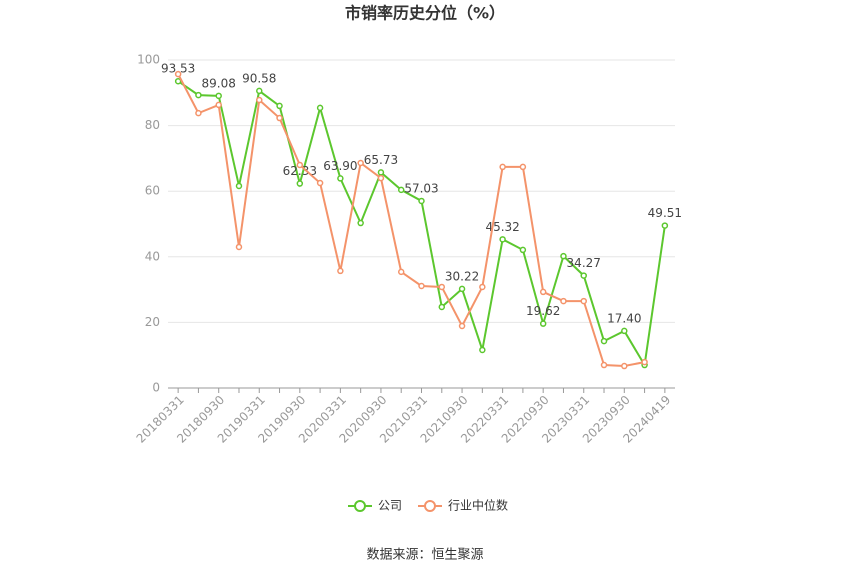  Describe the element at coordinates (340, 166) in the screenshot. I see `data-label: 63.90` at that location.